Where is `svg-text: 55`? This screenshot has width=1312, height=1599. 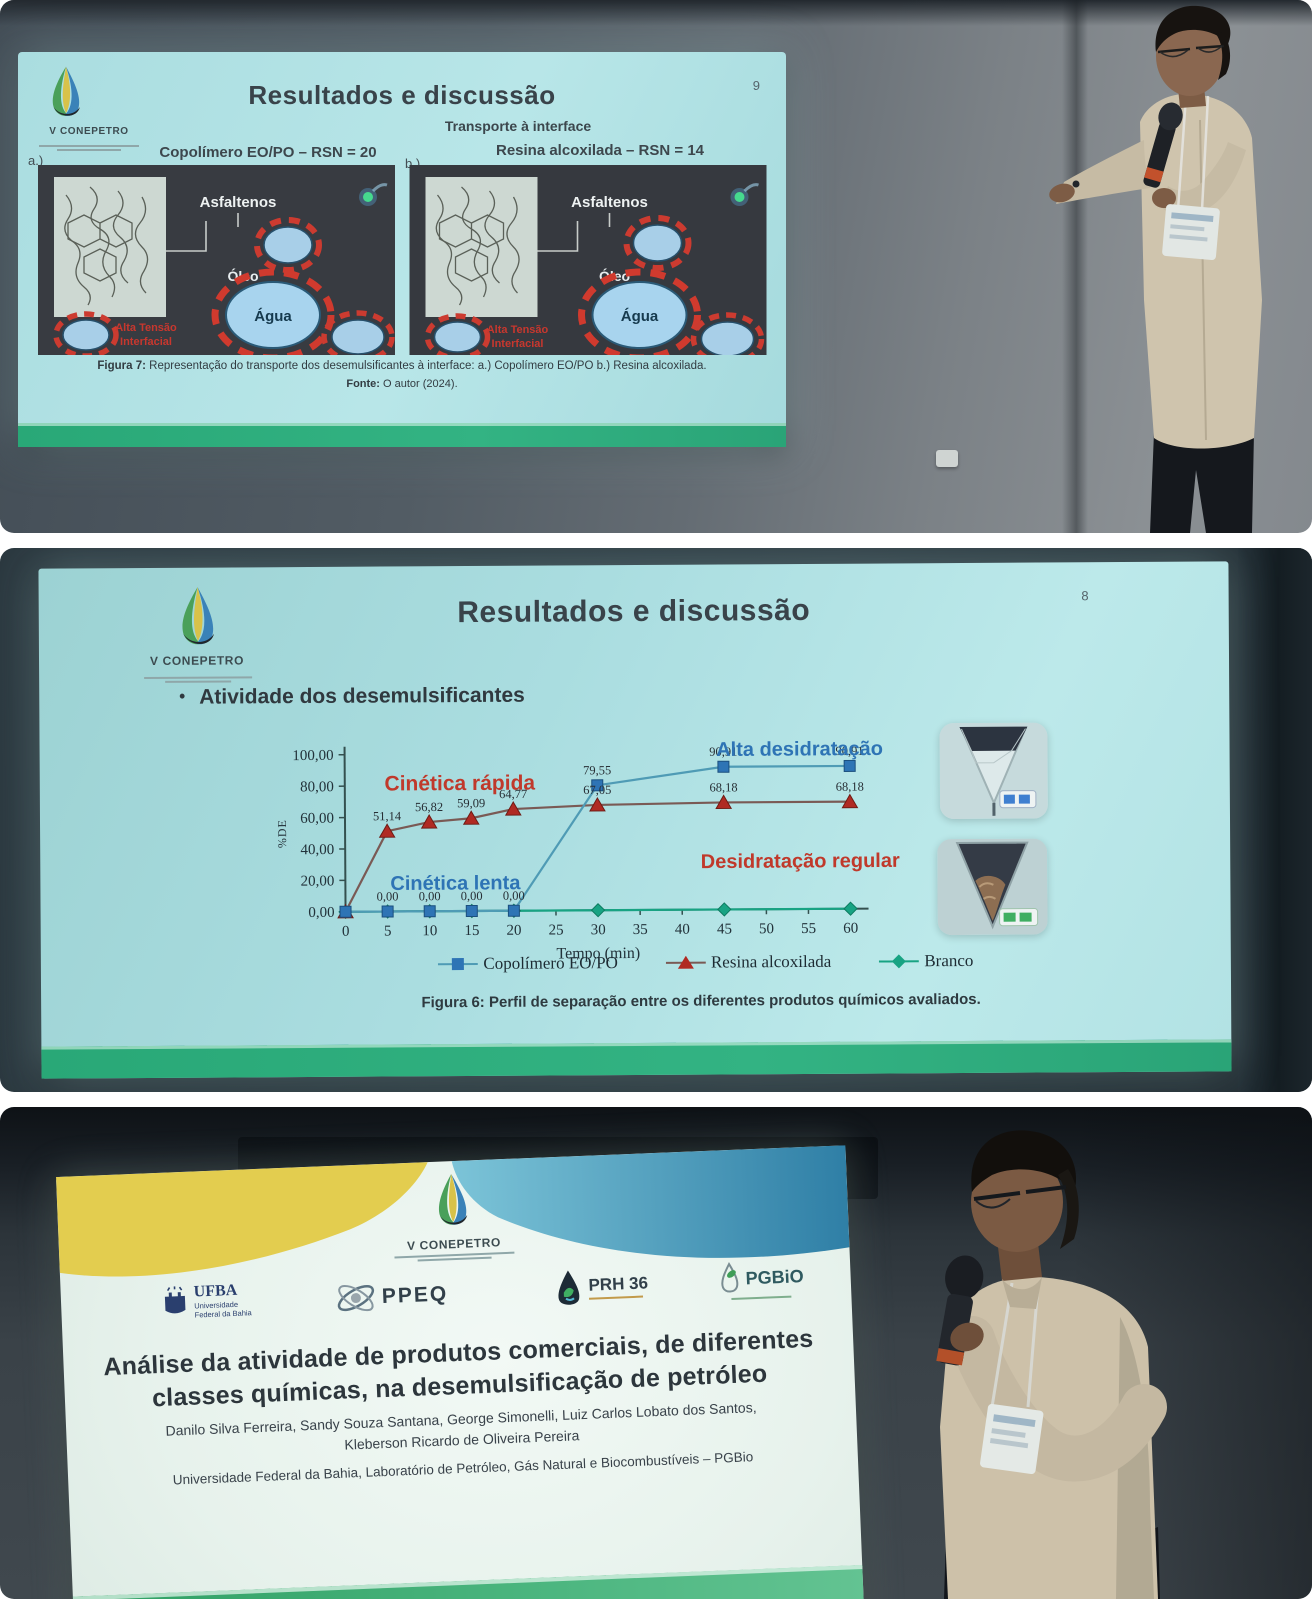
svg-text: 55 is located at coordinates (808, 929).